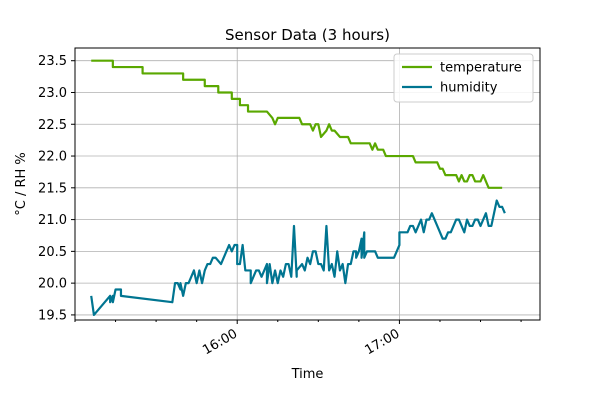  Describe the element at coordinates (52, 61) in the screenshot. I see `y-tick-label: 23.5` at that location.